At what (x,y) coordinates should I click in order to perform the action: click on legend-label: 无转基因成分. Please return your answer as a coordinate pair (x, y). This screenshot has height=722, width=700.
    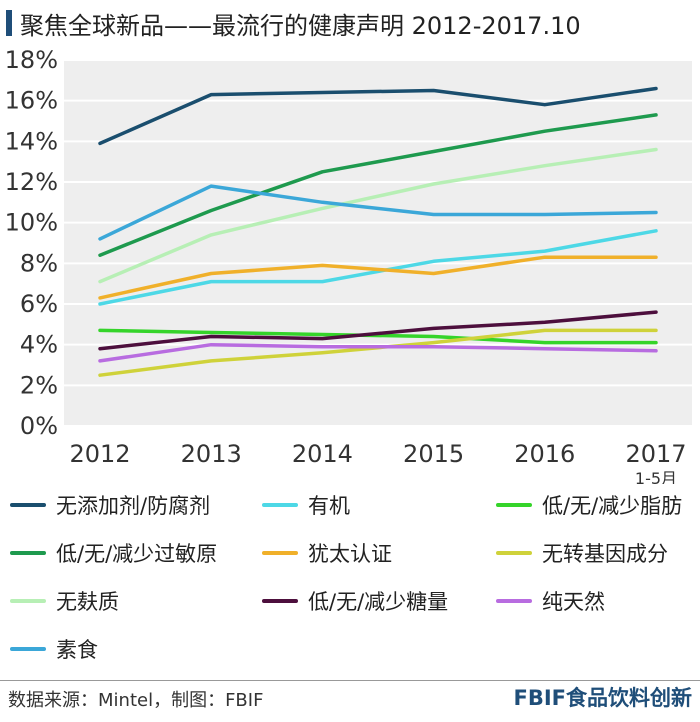
    Looking at the image, I should click on (605, 554).